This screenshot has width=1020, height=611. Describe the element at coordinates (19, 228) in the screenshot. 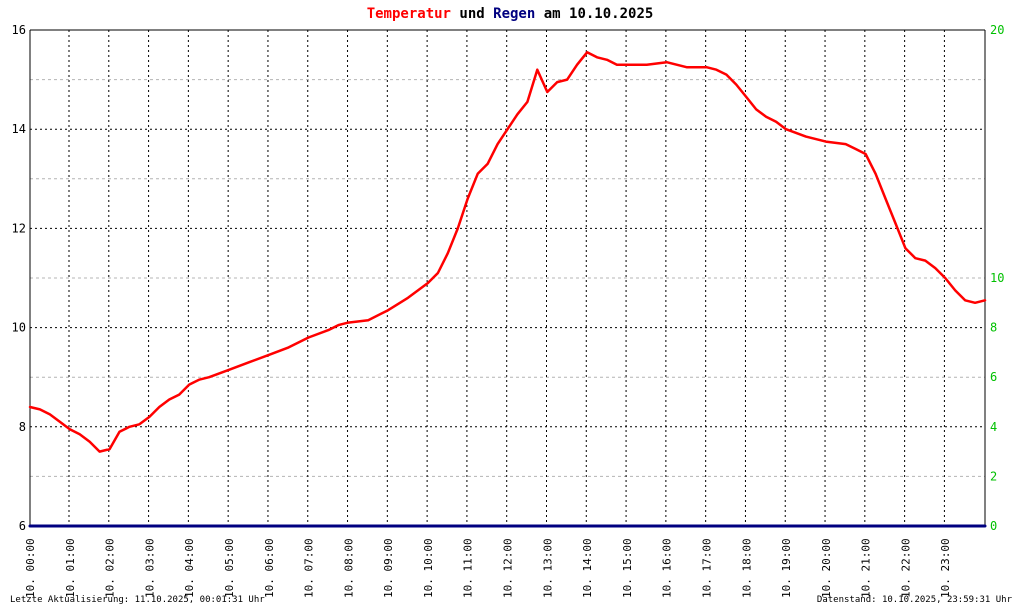

I see `y-left-tick-label: 12` at that location.